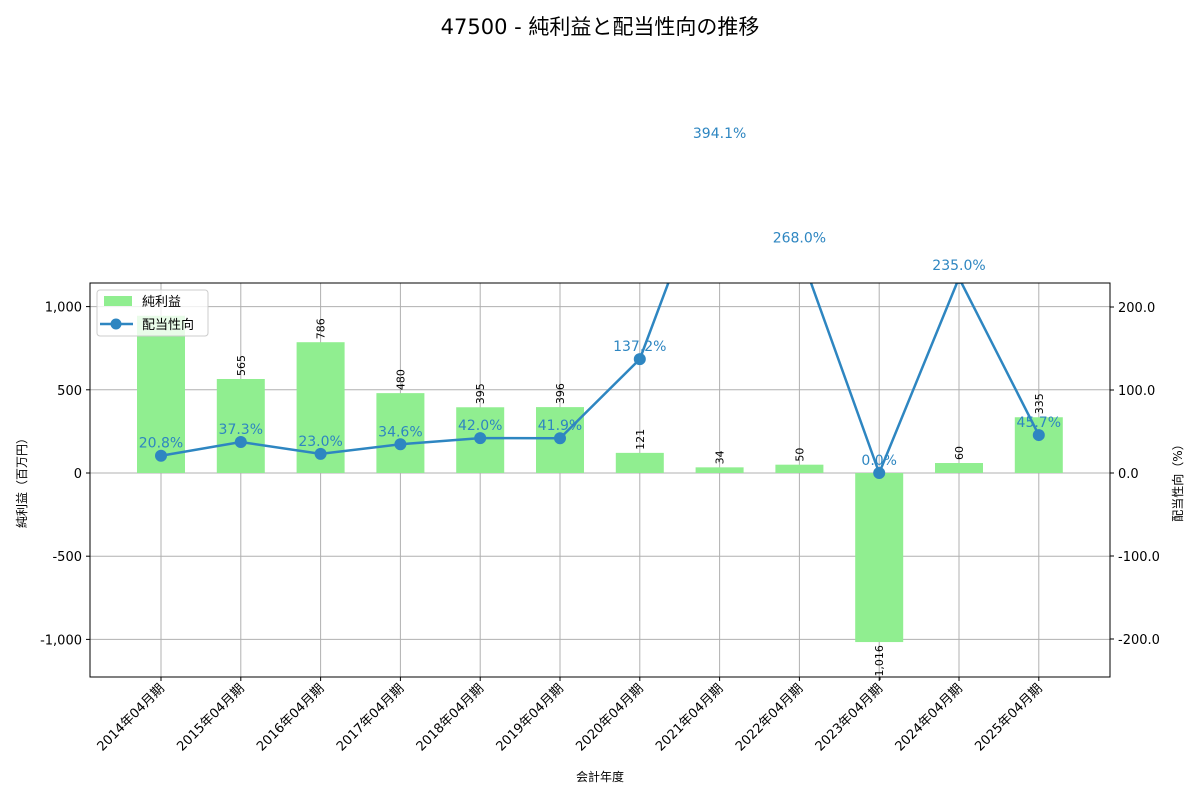 Image resolution: width=1200 pixels, height=800 pixels. I want to click on bar-value-label: 565, so click(241, 365).